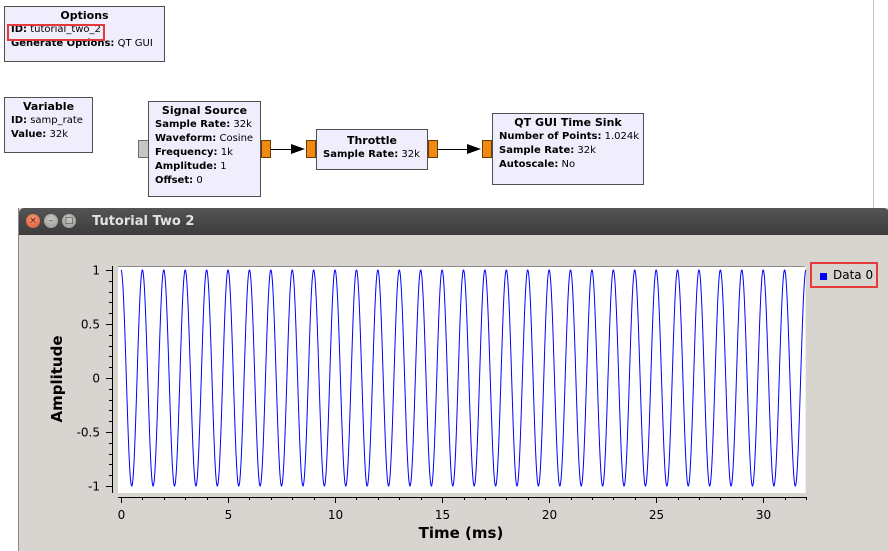 Image resolution: width=888 pixels, height=551 pixels. What do you see at coordinates (96, 271) in the screenshot?
I see `y-tick-label: 1` at bounding box center [96, 271].